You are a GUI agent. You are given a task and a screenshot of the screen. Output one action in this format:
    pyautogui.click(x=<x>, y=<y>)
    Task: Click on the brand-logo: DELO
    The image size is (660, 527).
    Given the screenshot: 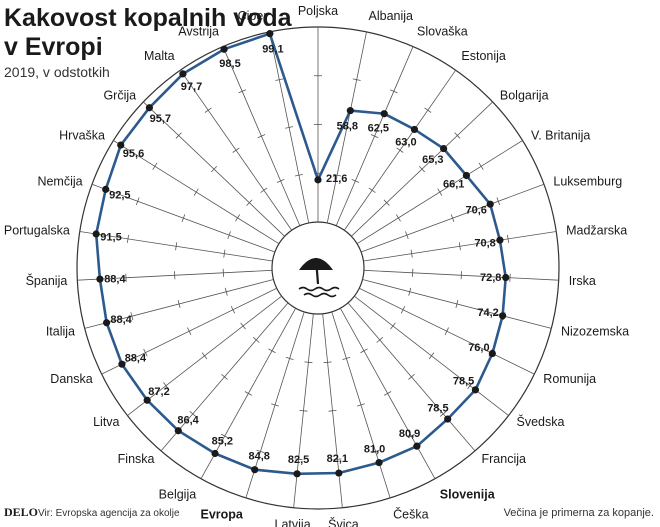 What is the action you would take?
    pyautogui.click(x=21, y=512)
    